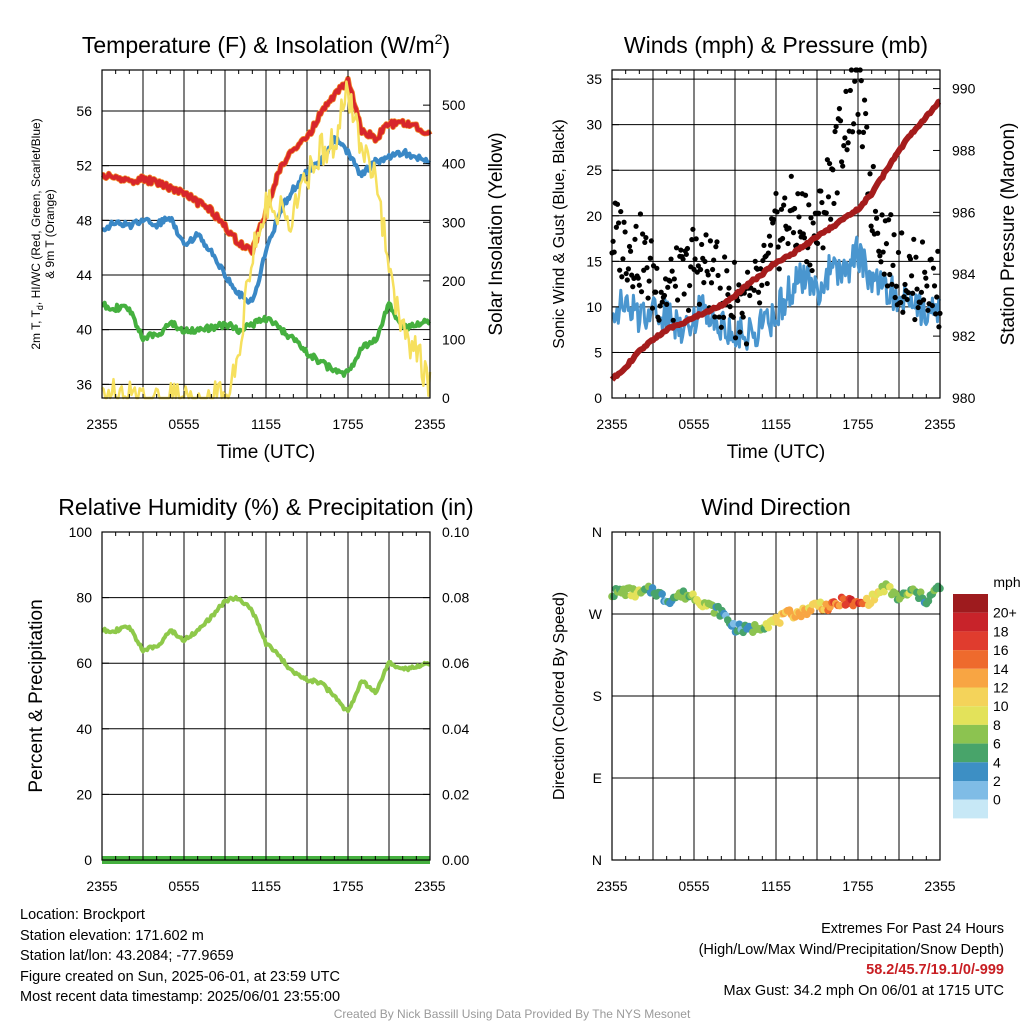 The image size is (1024, 1024). Describe the element at coordinates (997, 762) in the screenshot. I see `speed-legend-label: 4` at that location.